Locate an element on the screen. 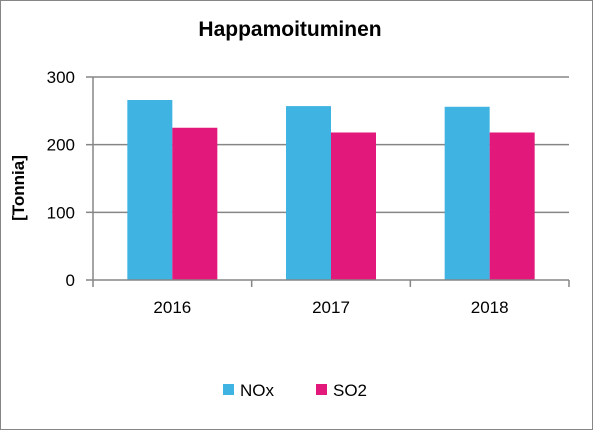 The width and height of the screenshot is (593, 430). bar-so2-2017 is located at coordinates (353, 206).